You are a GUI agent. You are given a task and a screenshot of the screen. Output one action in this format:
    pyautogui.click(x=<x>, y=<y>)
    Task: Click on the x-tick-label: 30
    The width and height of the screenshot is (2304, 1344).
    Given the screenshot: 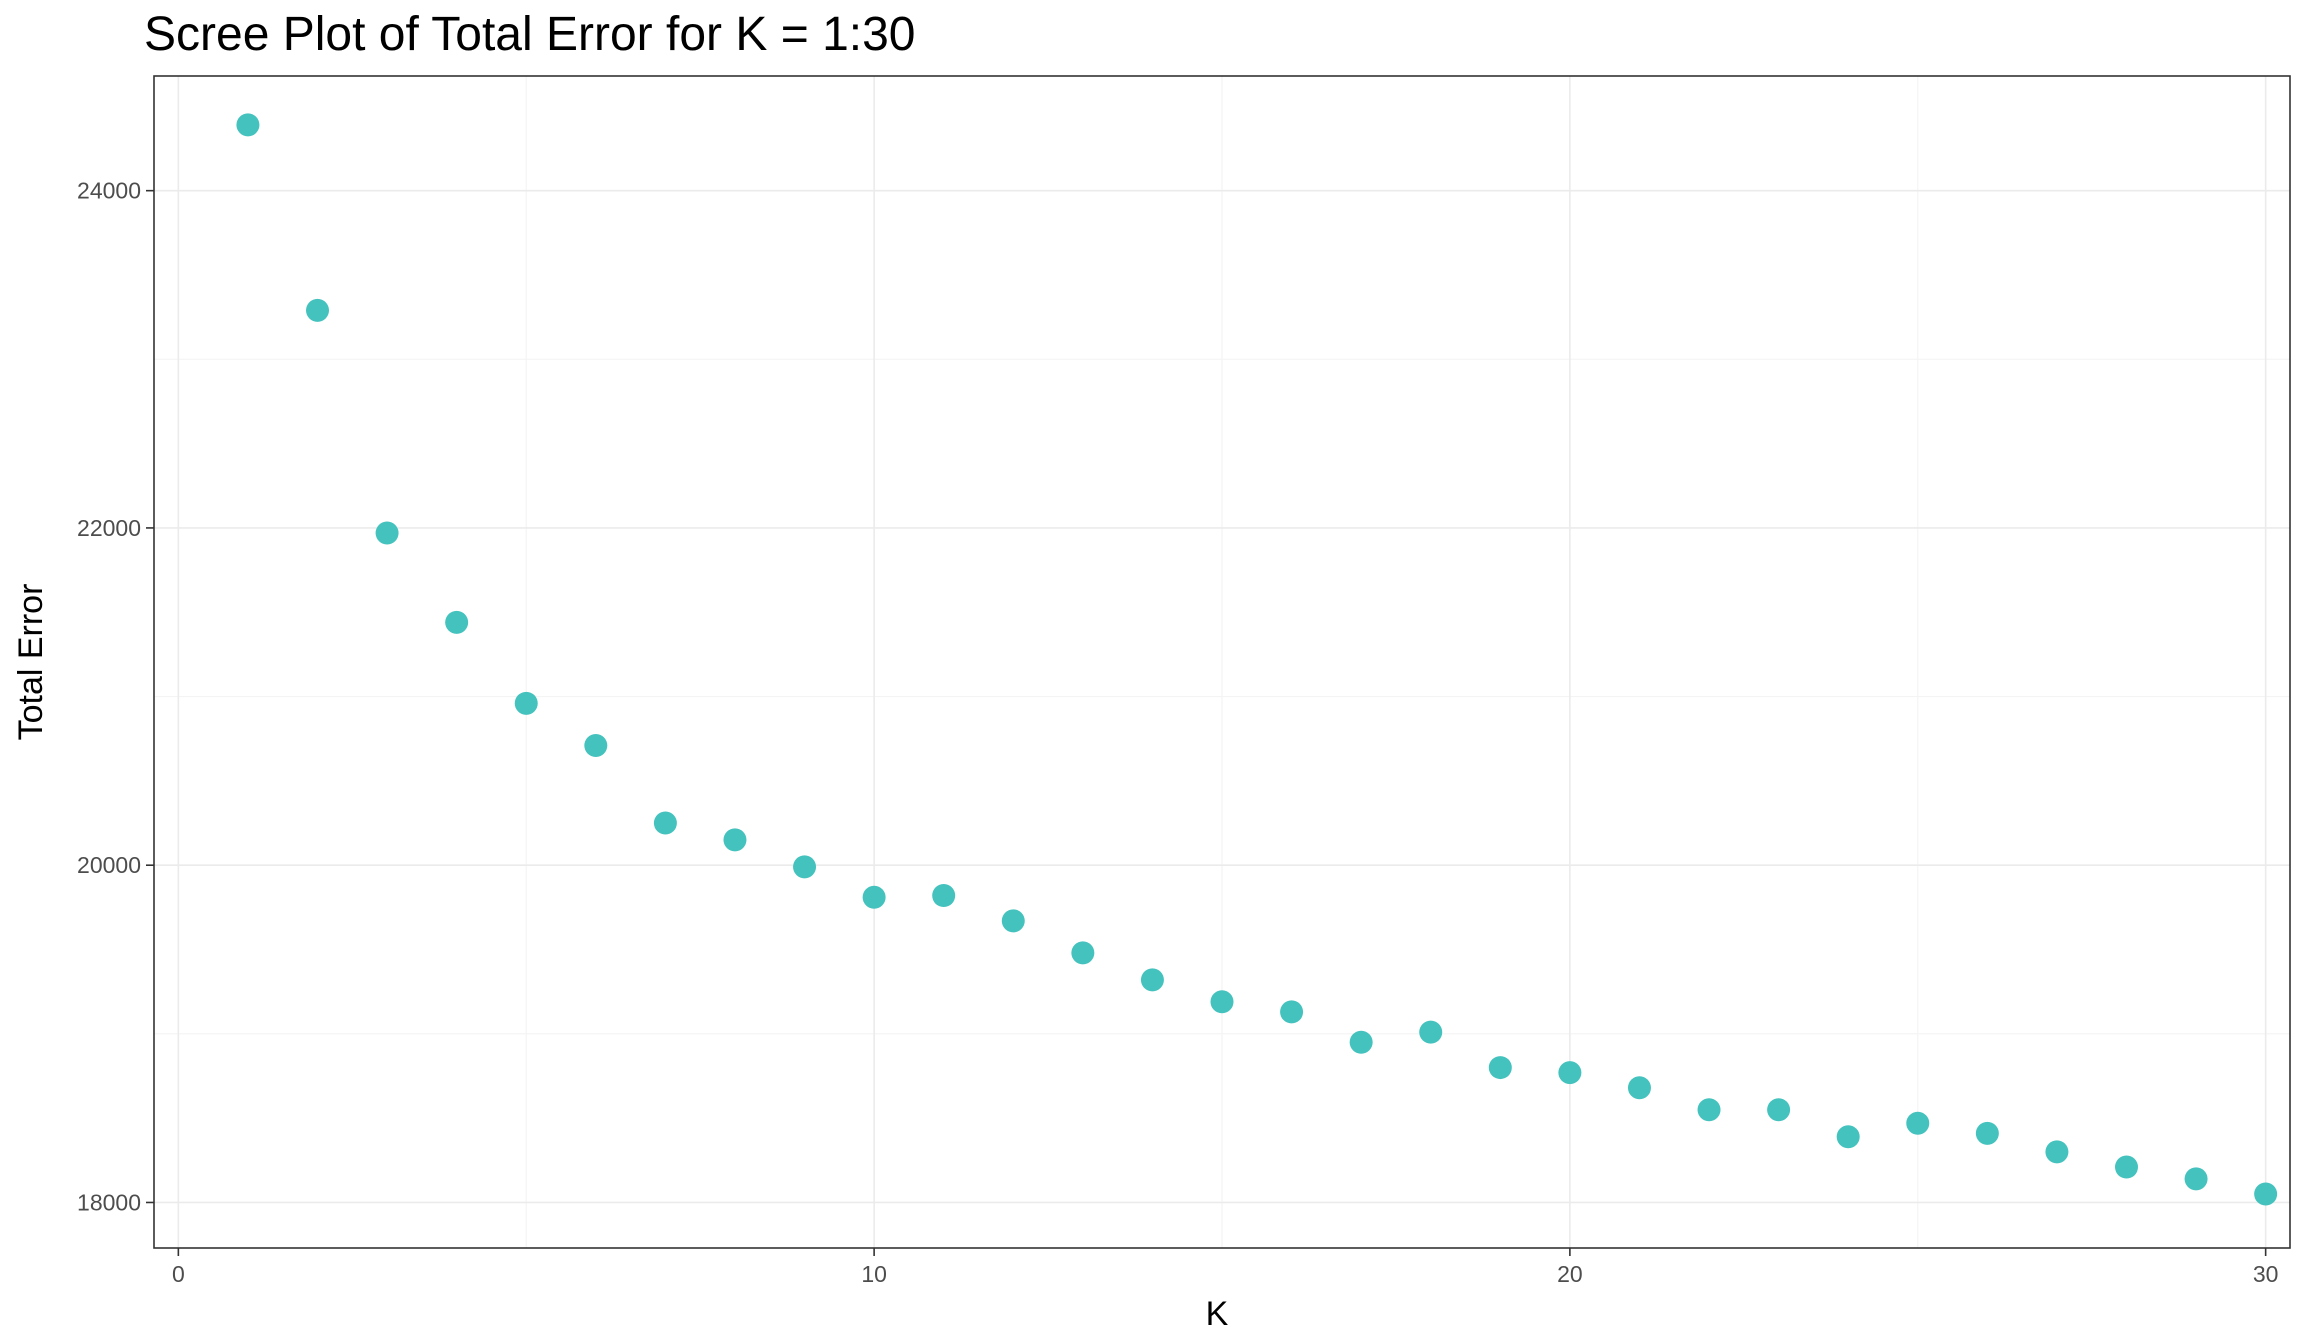 What is the action you would take?
    pyautogui.click(x=2266, y=1274)
    